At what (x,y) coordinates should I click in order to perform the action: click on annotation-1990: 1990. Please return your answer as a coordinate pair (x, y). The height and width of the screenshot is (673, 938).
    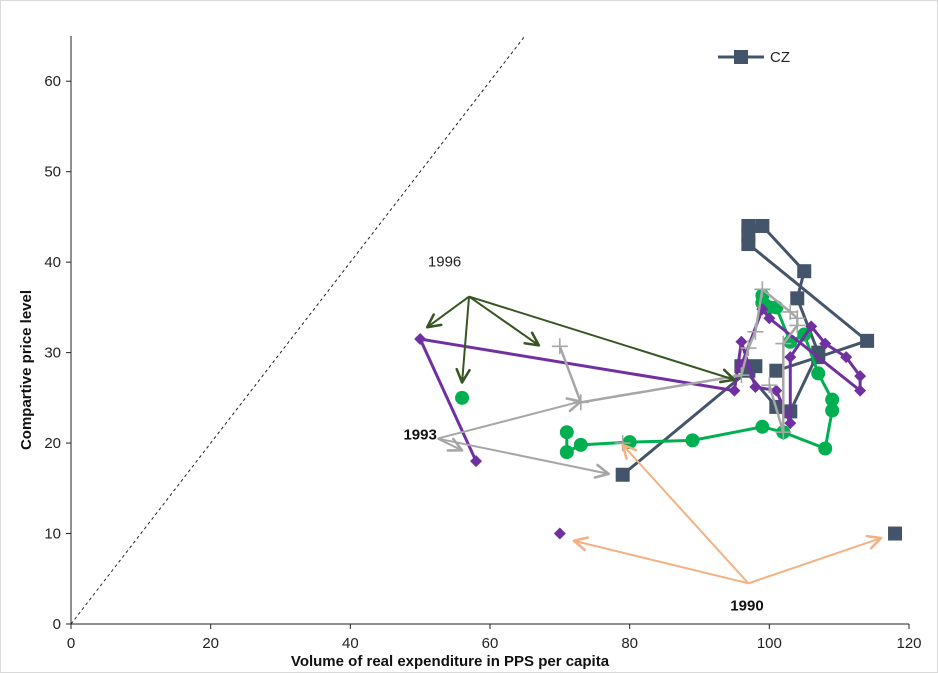
    Looking at the image, I should click on (727, 528).